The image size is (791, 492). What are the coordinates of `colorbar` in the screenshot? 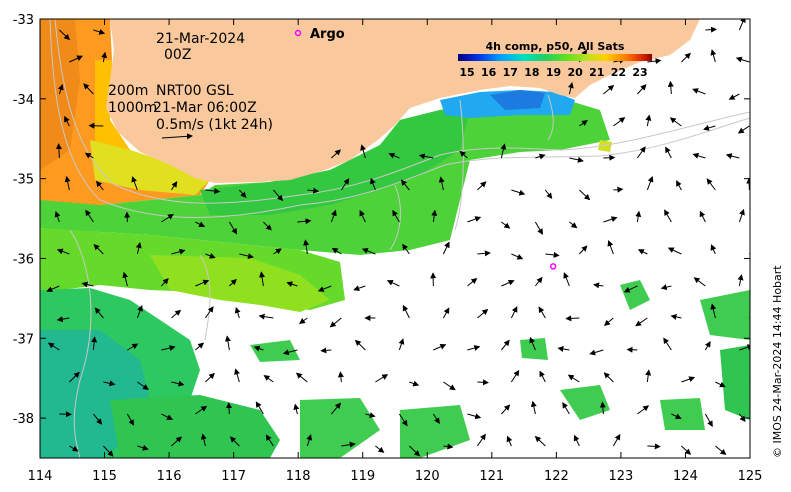 It's located at (555, 57).